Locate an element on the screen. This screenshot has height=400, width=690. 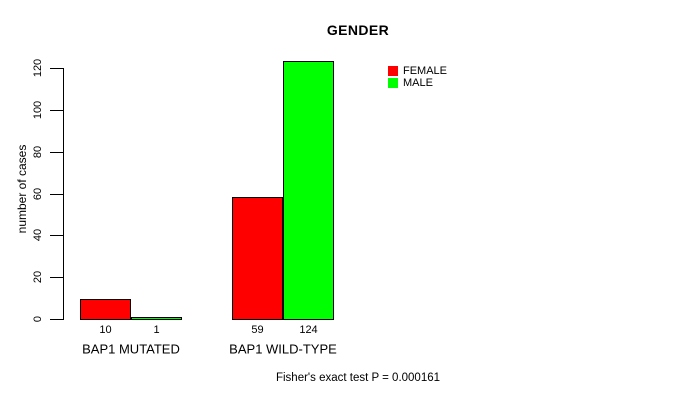
y-tick-label-120: 120 is located at coordinates (38, 68).